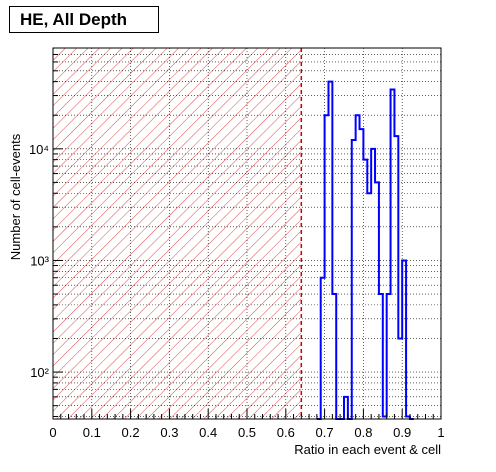 This screenshot has height=472, width=496. Describe the element at coordinates (367, 449) in the screenshot. I see `x-axis-label: Ratio in each event & cell` at that location.